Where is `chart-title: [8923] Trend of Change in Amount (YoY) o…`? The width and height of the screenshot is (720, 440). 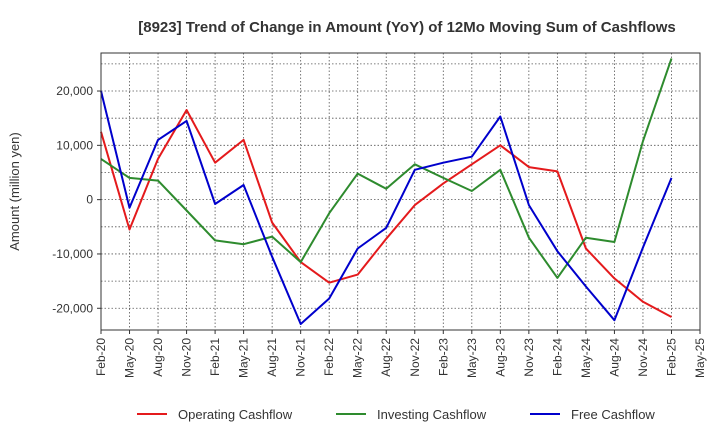 chart-title: [8923] Trend of Change in Amount (YoY) o… is located at coordinates (407, 27).